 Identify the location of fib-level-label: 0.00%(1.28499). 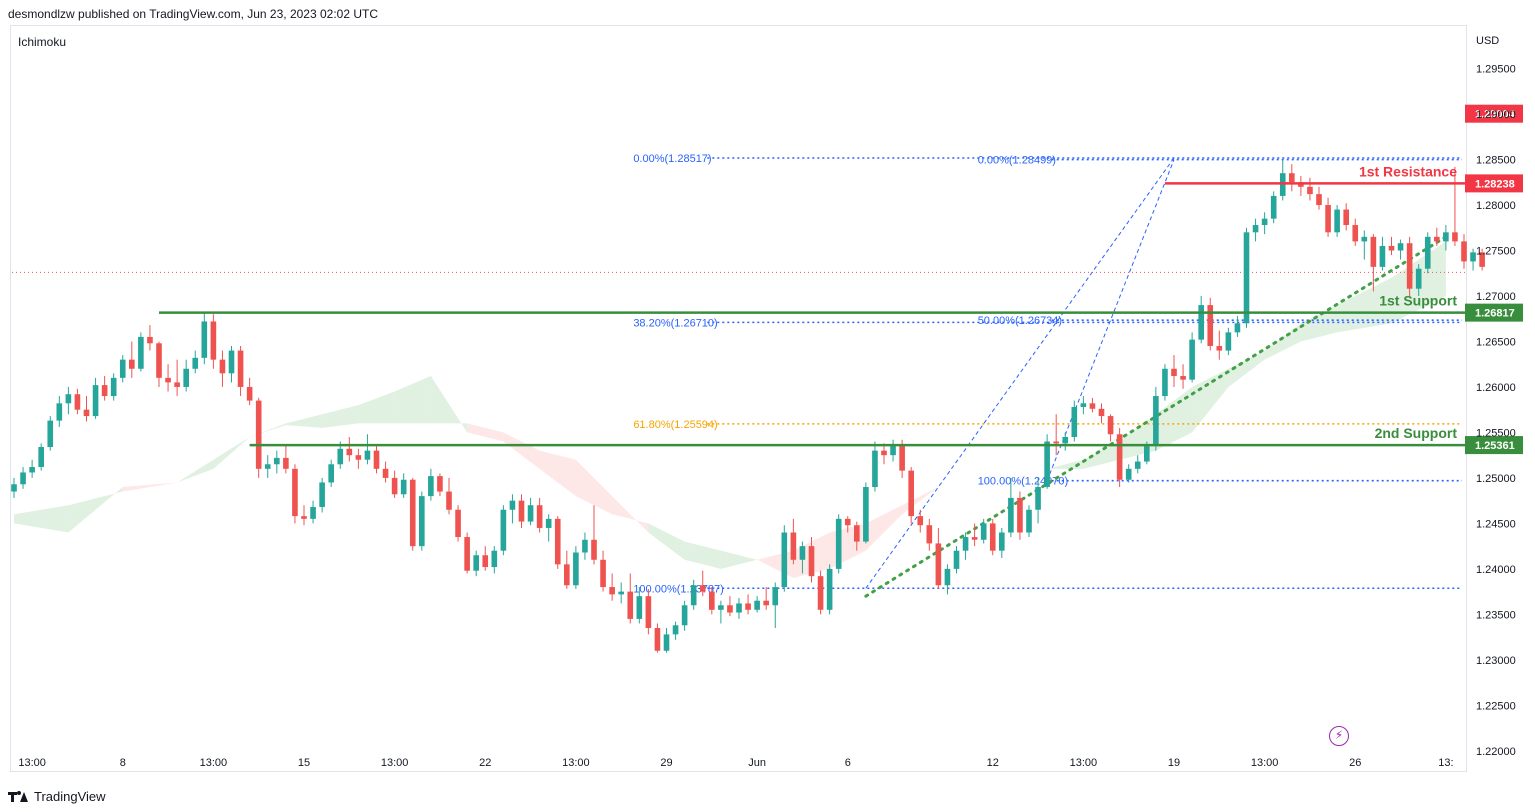
(1017, 161).